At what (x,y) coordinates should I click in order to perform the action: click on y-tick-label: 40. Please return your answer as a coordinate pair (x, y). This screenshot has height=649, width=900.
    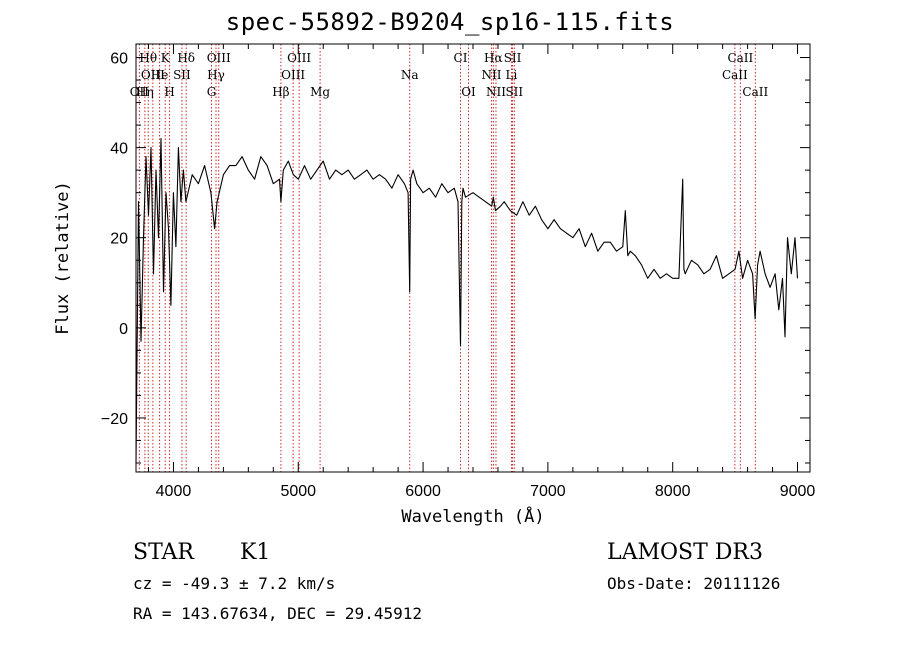
    Looking at the image, I should click on (119, 149).